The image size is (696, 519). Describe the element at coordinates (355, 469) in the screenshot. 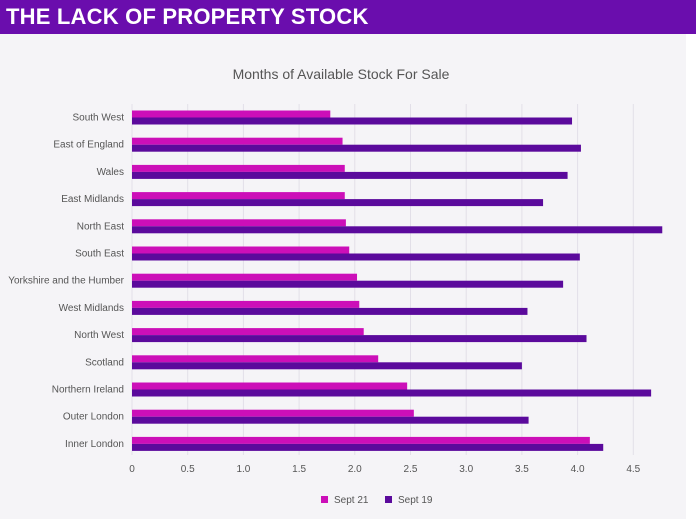

I see `x-tick-label: 2.0` at that location.